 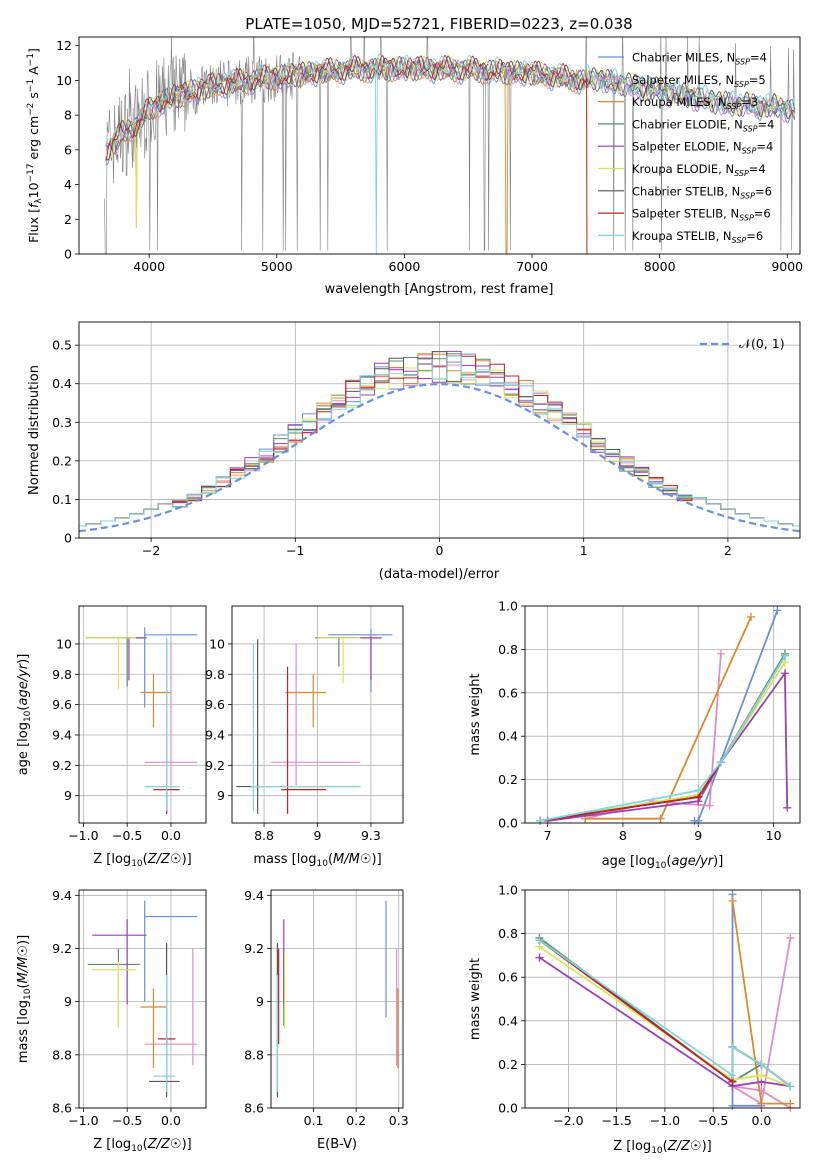 What do you see at coordinates (703, 125) in the screenshot?
I see `legend-label: Chabrier ELODIE, NSSP=4` at bounding box center [703, 125].